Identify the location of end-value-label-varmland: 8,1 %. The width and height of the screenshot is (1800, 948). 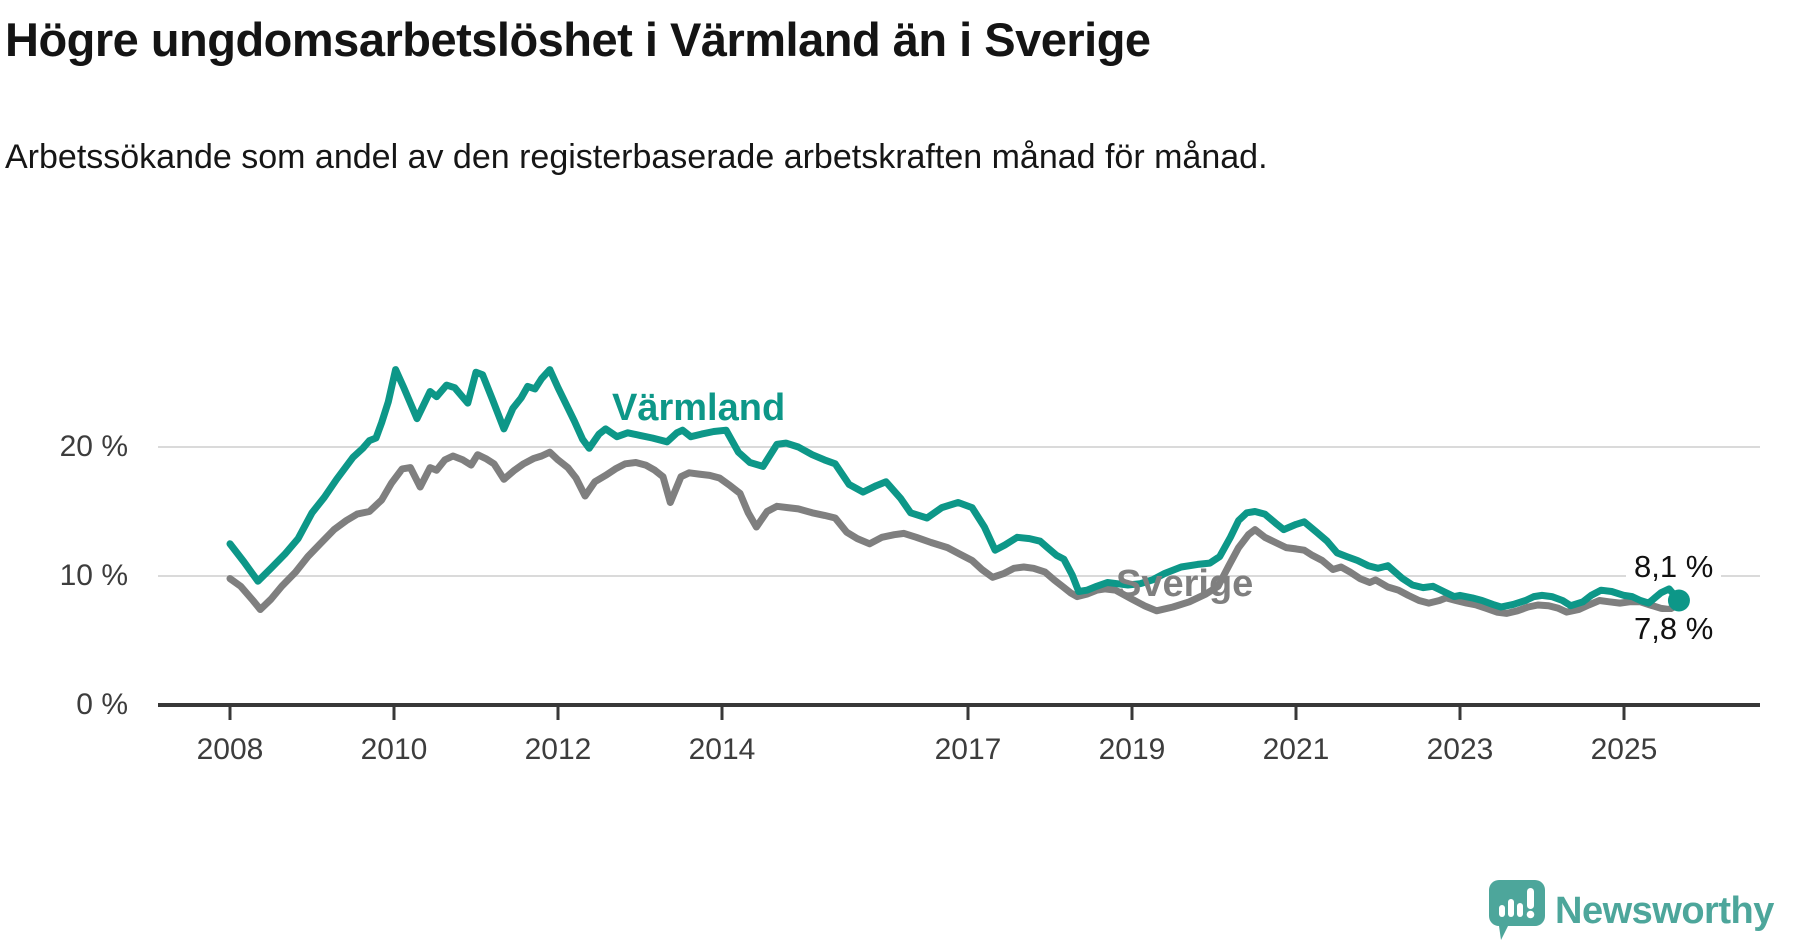
(1674, 566).